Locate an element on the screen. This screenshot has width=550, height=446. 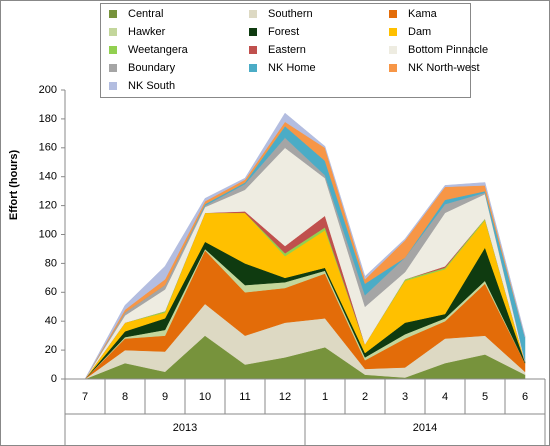
x-tick-label: 1 is located at coordinates (325, 397).